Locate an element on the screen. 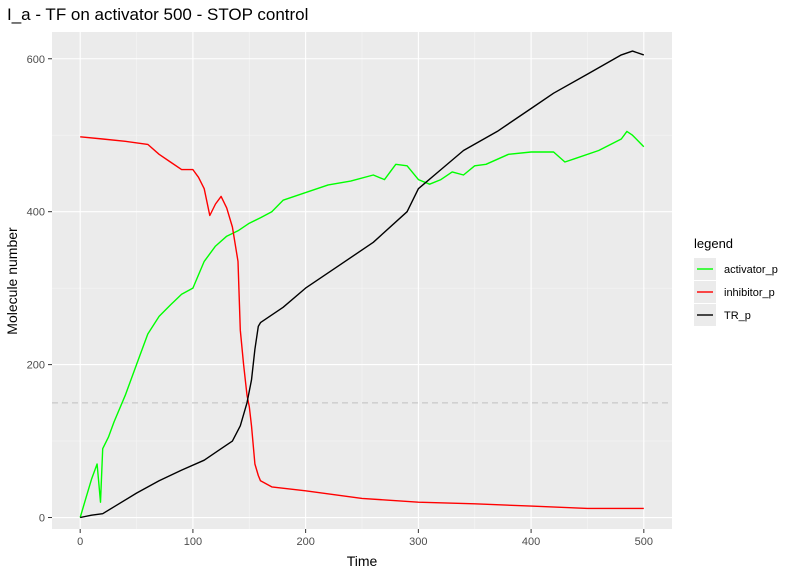 Image resolution: width=799 pixels, height=577 pixels. legend: legend activator_p inhibitor_p TR_p is located at coordinates (736, 281).